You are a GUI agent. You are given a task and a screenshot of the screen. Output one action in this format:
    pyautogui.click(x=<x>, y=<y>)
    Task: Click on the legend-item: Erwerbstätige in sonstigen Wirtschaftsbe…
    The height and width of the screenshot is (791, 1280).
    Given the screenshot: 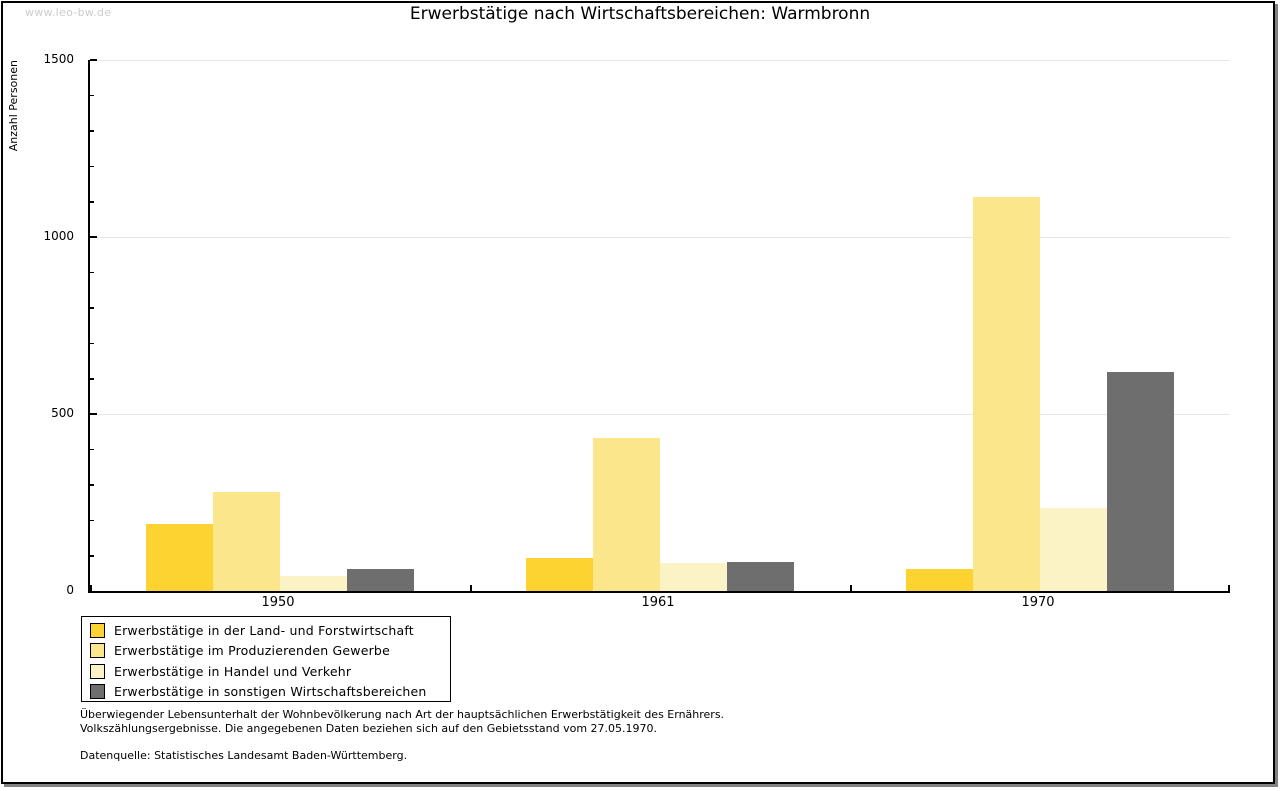 What is the action you would take?
    pyautogui.click(x=266, y=692)
    